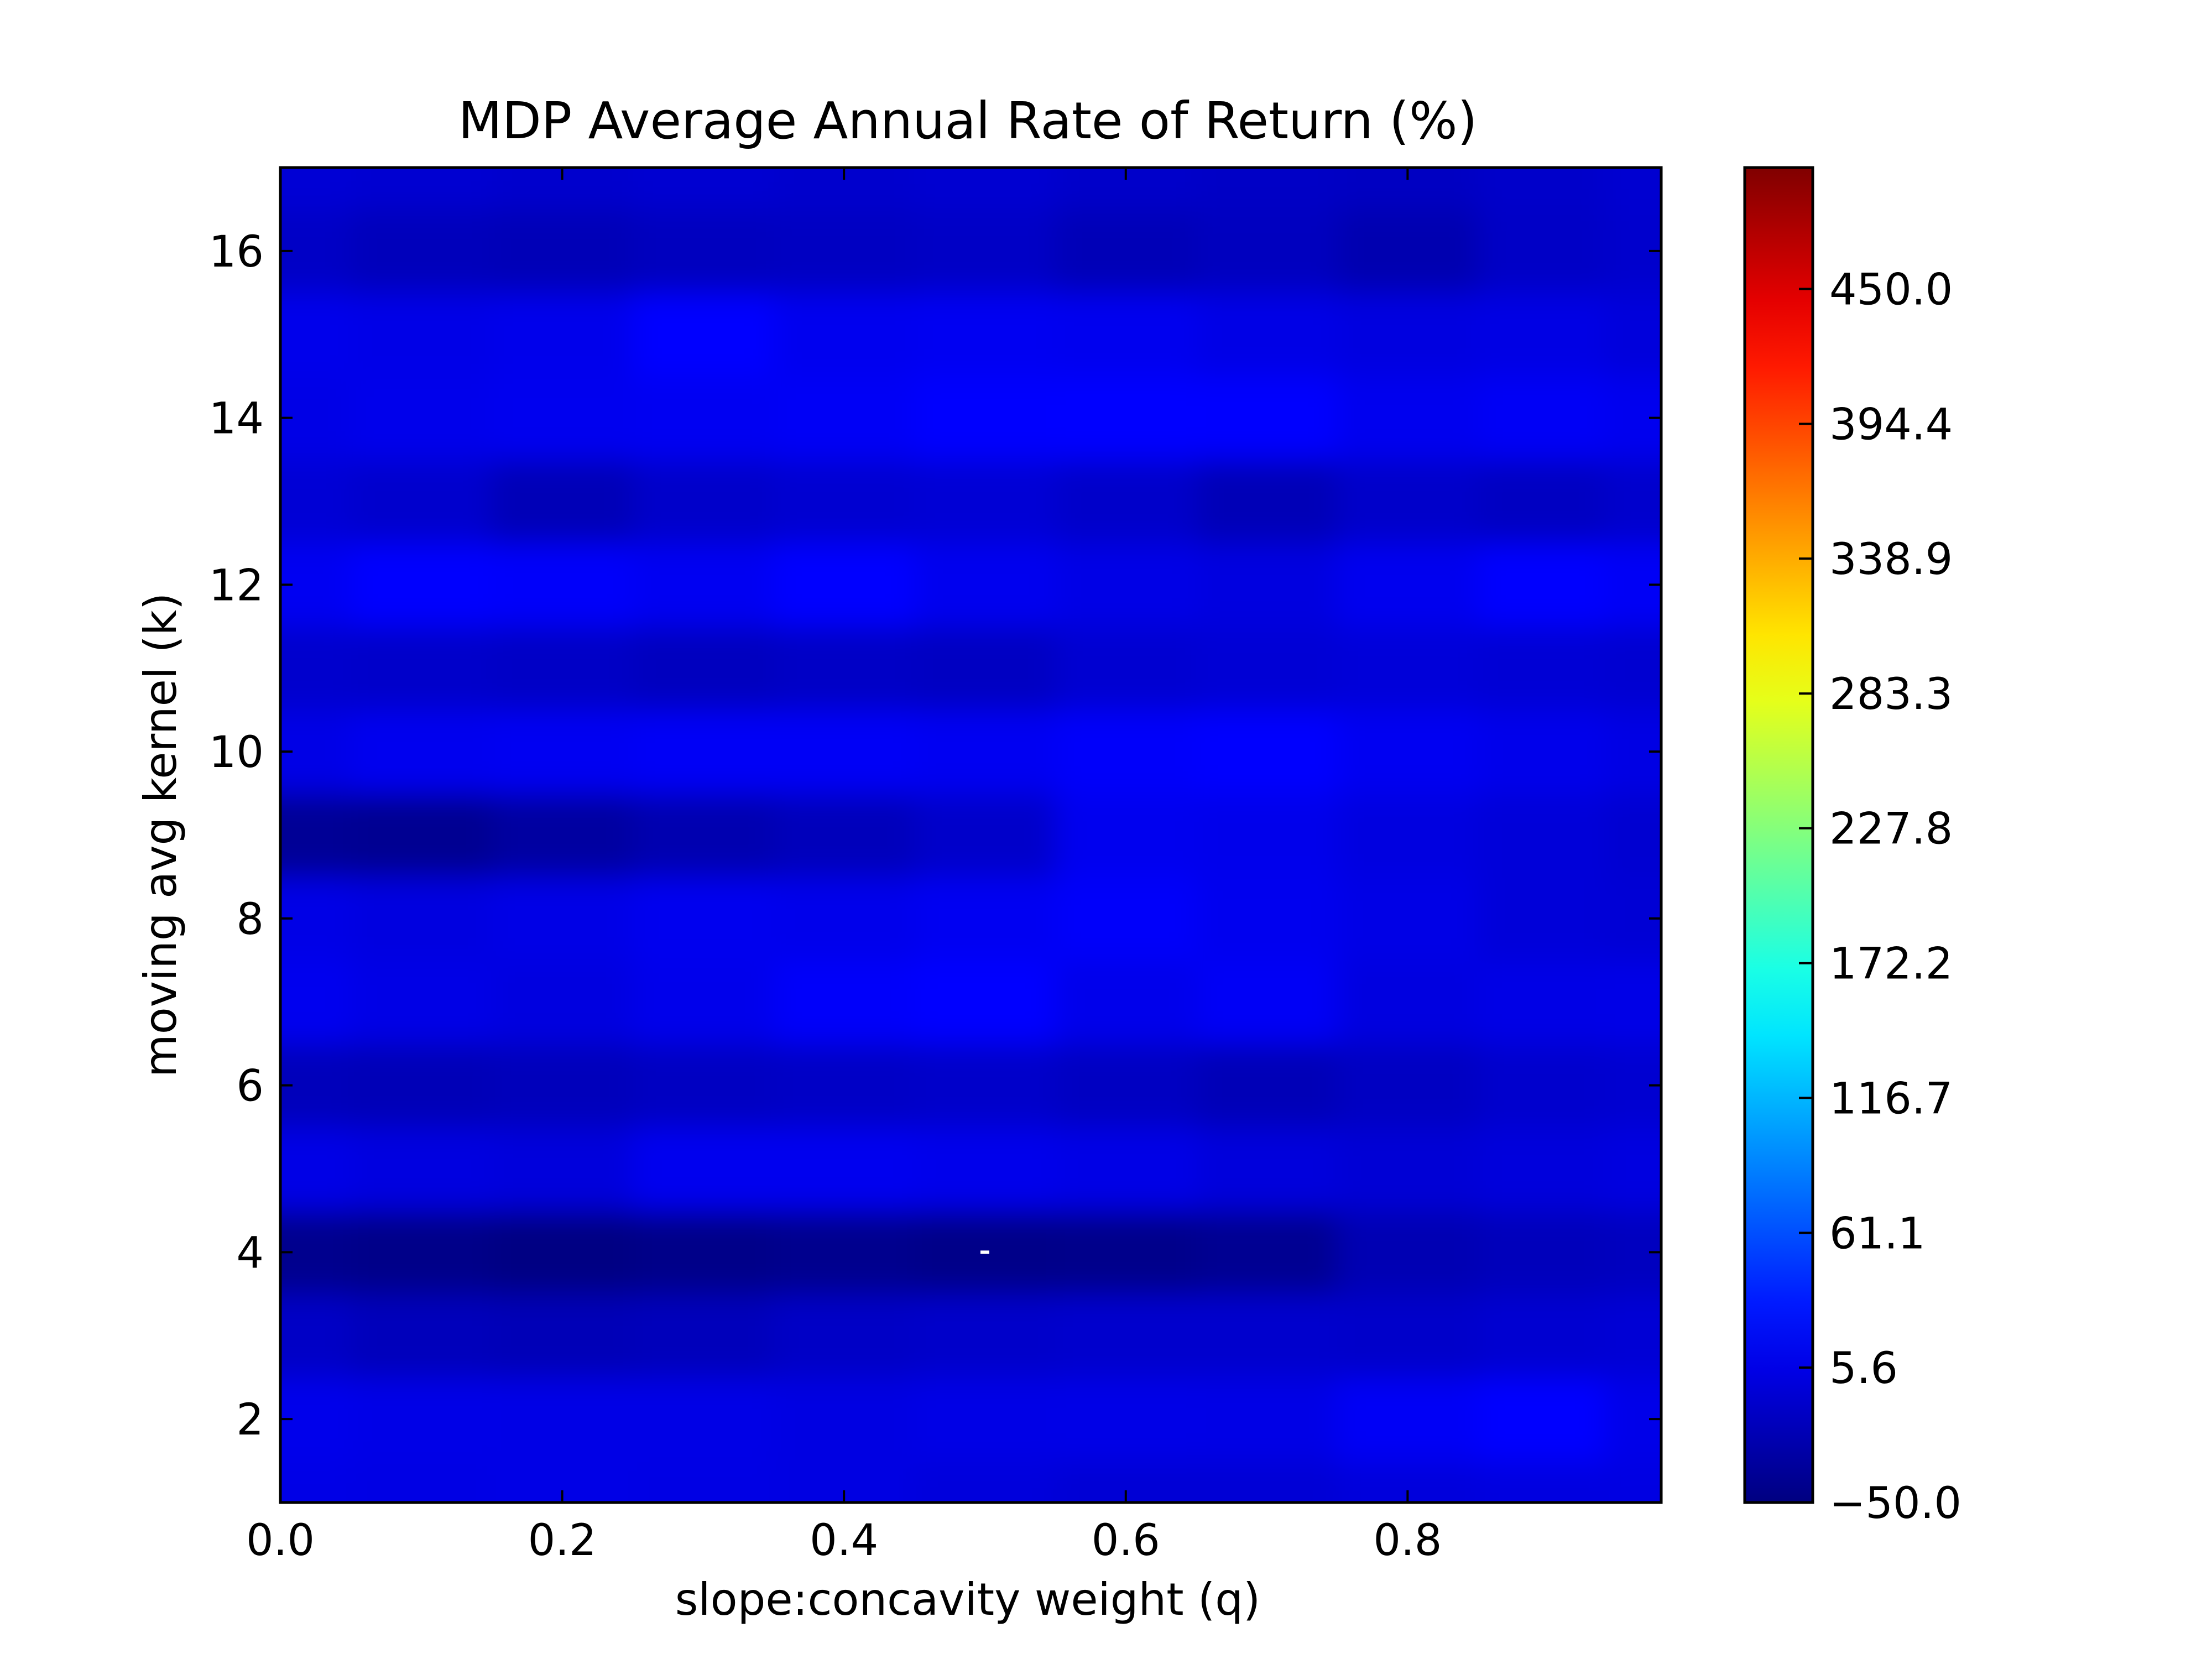 This screenshot has width=2212, height=1659. Describe the element at coordinates (844, 1541) in the screenshot. I see `x-tick-label: 0.4` at that location.